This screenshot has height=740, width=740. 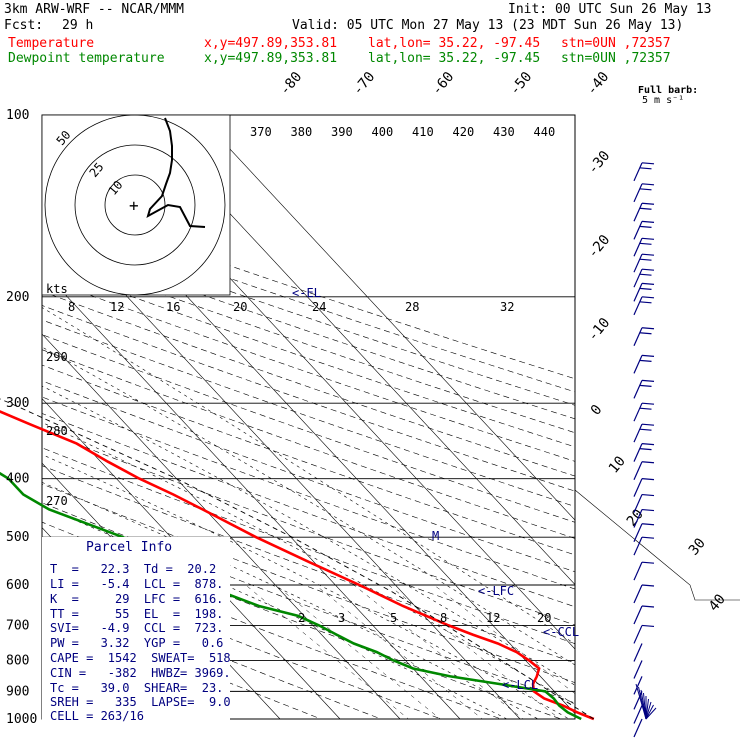 I want to click on dry-adiabat, so click(x=212, y=651).